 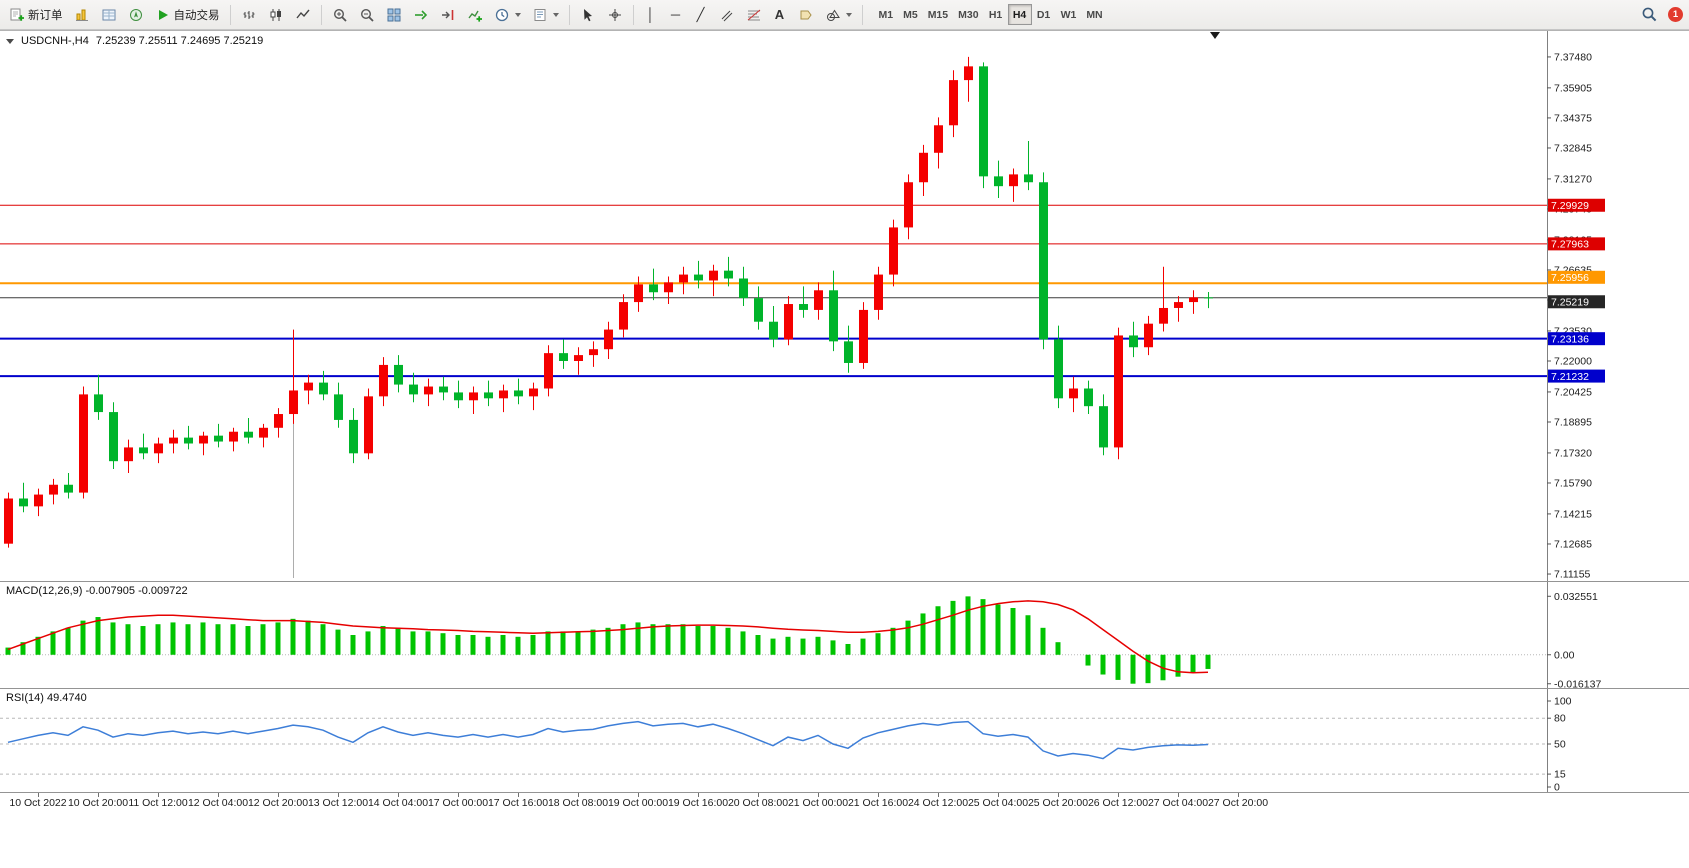 What do you see at coordinates (10, 41) in the screenshot?
I see `one-click-collapse-icon` at bounding box center [10, 41].